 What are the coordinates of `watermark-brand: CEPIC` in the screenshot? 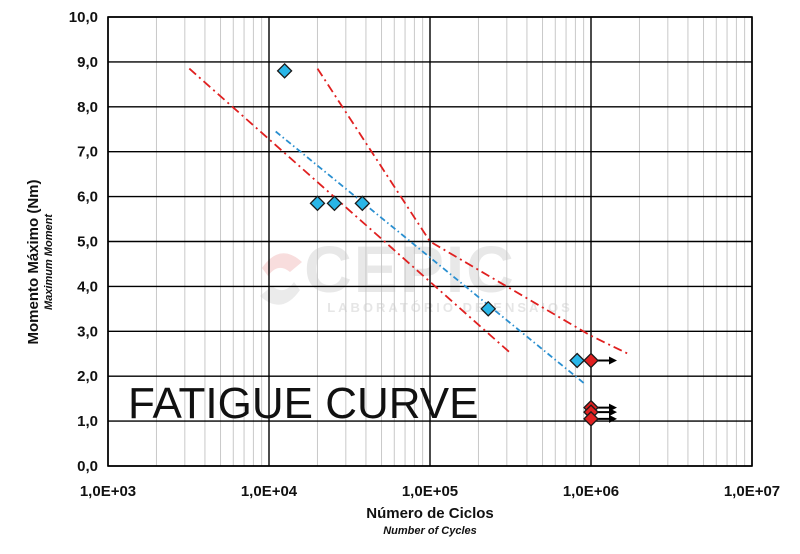 It's located at (410, 269).